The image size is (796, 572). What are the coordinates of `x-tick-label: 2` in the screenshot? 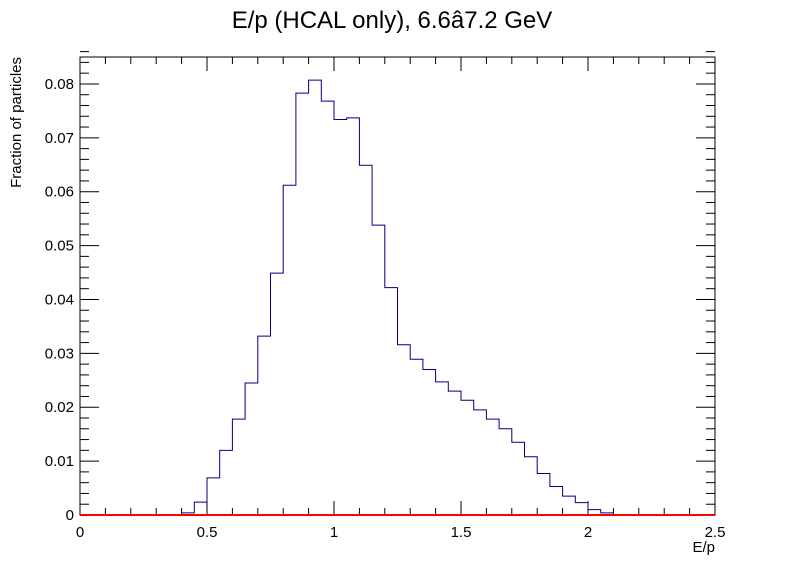 It's located at (588, 532).